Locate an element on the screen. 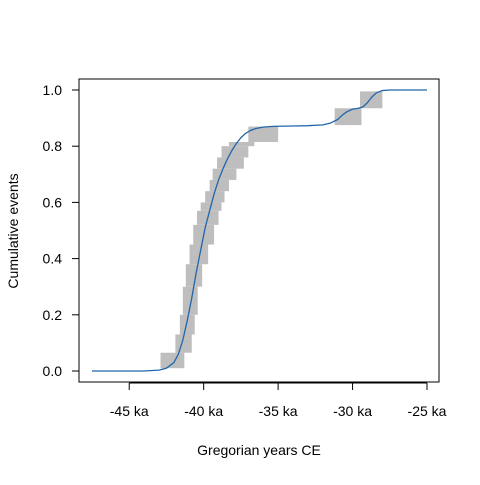 Image resolution: width=480 pixels, height=485 pixels. x-tick-label-4: -25 ka is located at coordinates (427, 411).